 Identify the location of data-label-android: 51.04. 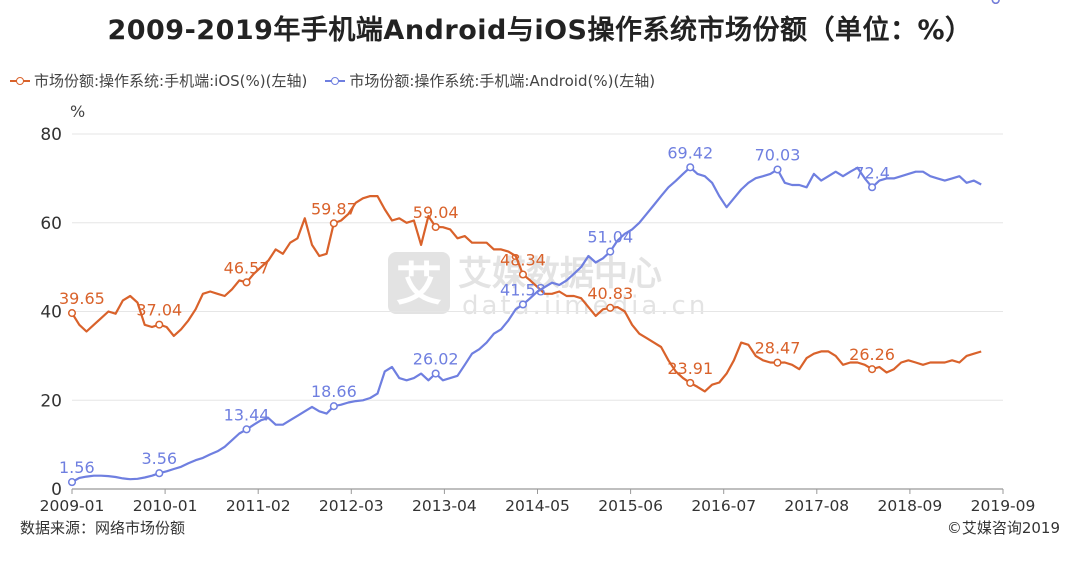
(610, 237).